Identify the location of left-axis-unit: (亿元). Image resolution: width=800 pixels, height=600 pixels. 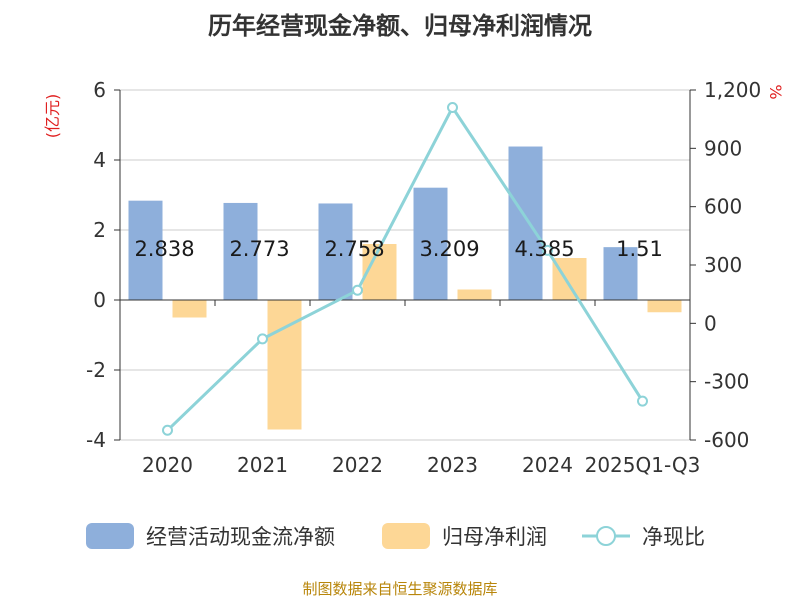
(52, 116).